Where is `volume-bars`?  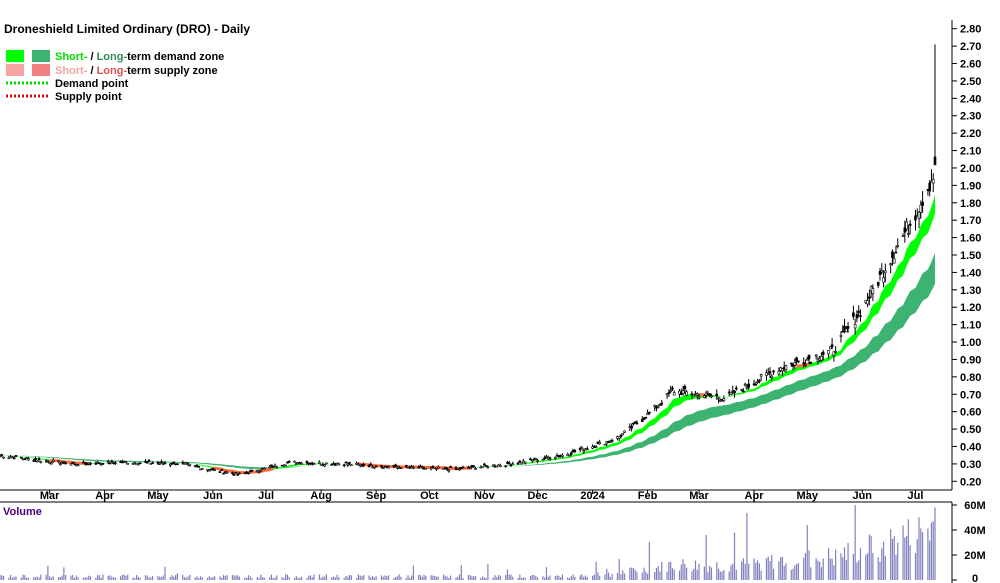 volume-bars is located at coordinates (468, 542).